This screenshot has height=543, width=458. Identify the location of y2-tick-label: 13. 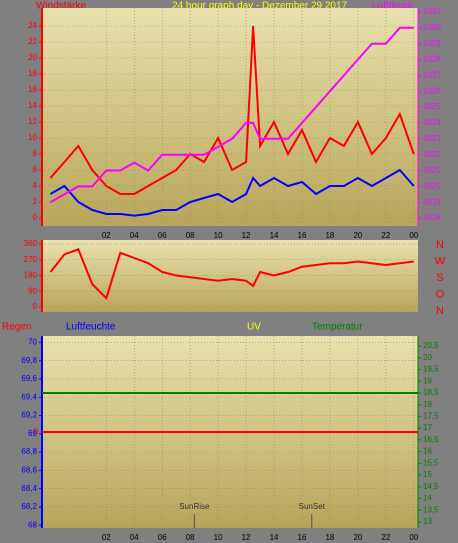
(427, 521).